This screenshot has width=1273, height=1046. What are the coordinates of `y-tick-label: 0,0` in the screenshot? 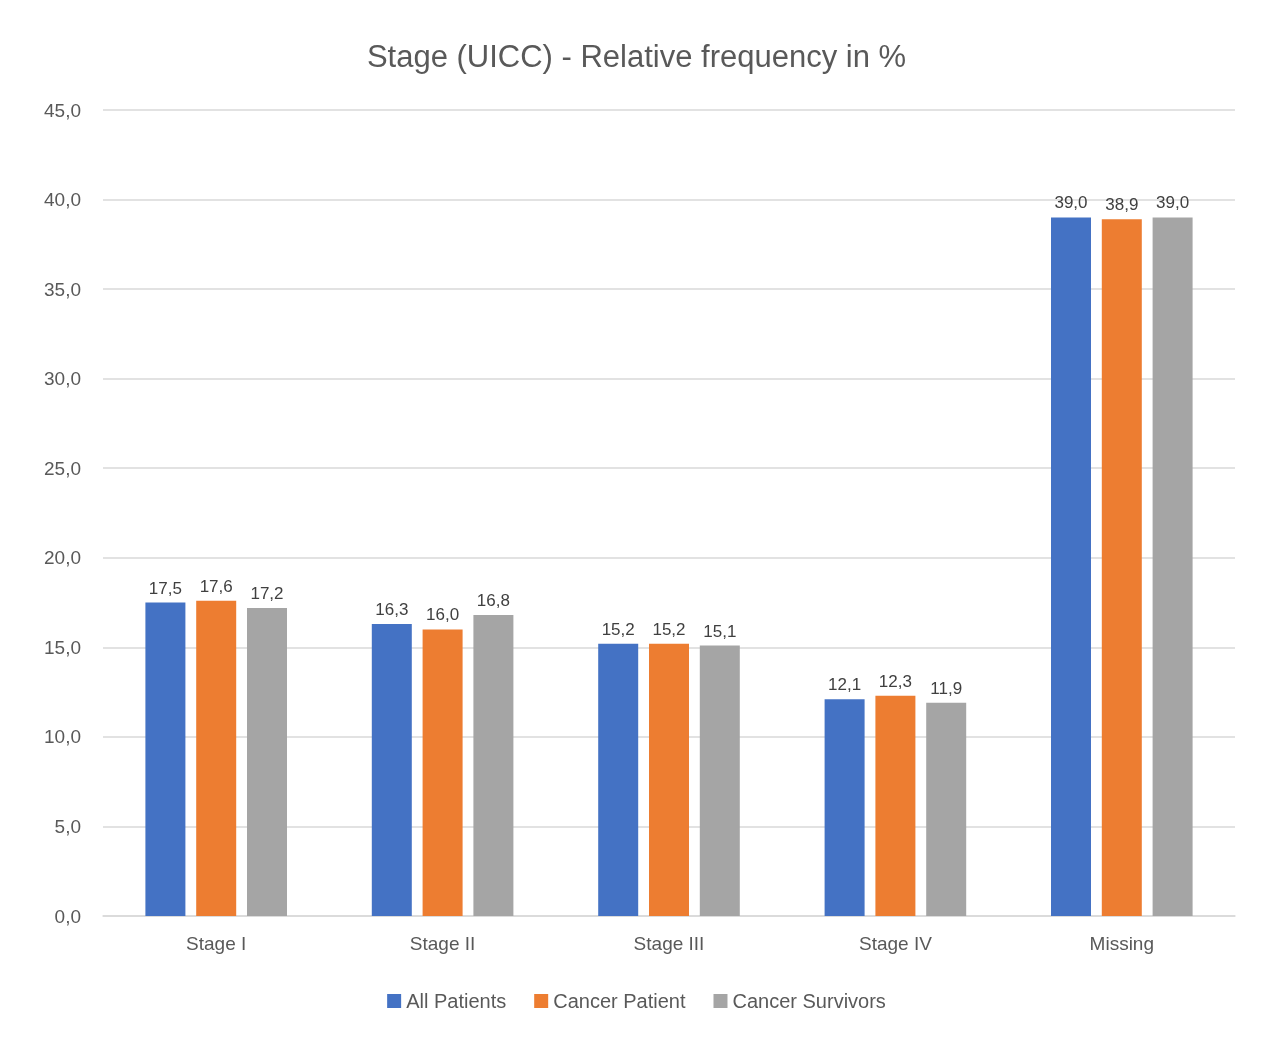 It's located at (67, 916).